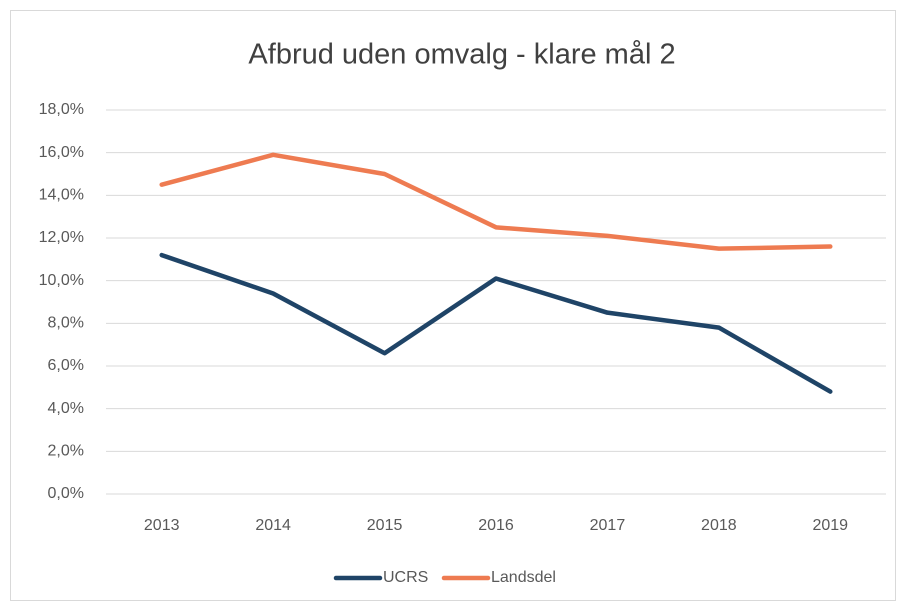 The height and width of the screenshot is (610, 904). I want to click on x-tick-label: 2014, so click(273, 525).